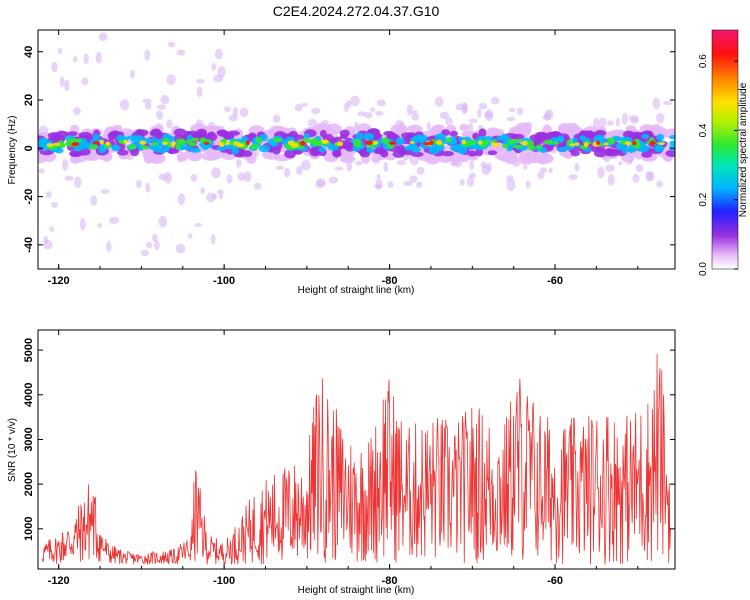 This screenshot has width=750, height=600. What do you see at coordinates (725, 149) in the screenshot?
I see `colorbar-gradient` at bounding box center [725, 149].